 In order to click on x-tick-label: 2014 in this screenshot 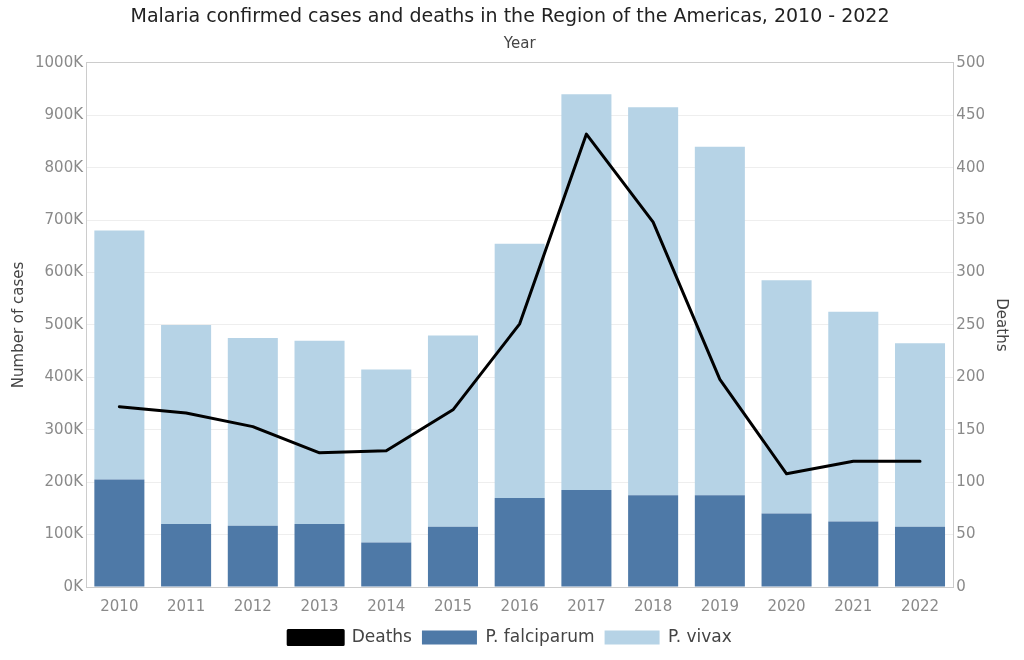, I will do `click(386, 605)`.